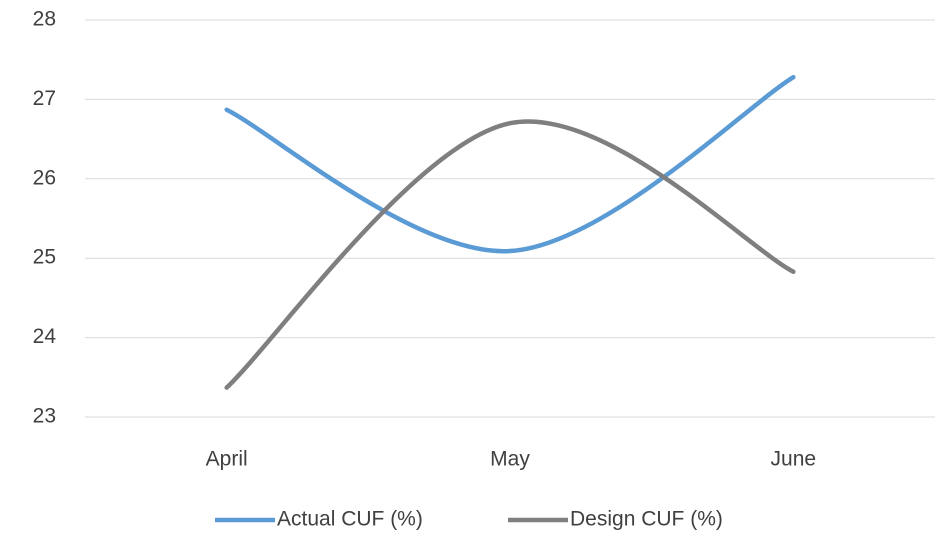  I want to click on y-tick-label: 23, so click(44, 416).